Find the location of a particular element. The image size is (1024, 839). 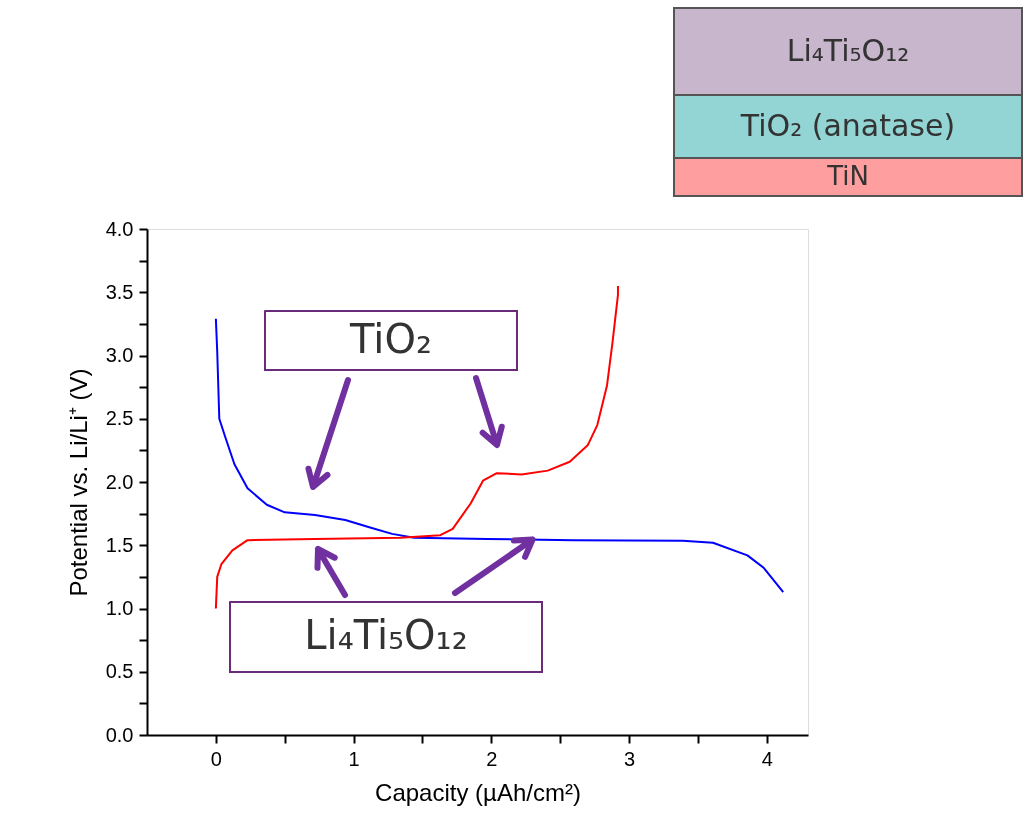

y-tick-label: 1.0 is located at coordinates (119, 608).